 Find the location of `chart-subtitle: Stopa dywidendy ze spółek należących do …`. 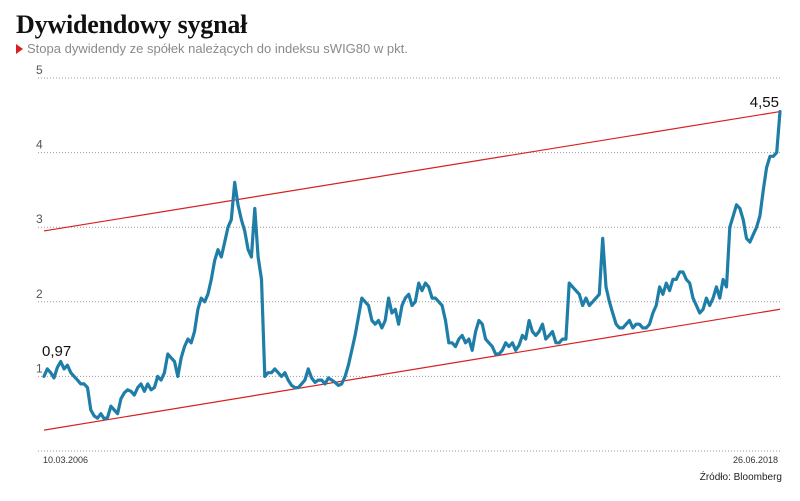

chart-subtitle: Stopa dywidendy ze spółek należących do … is located at coordinates (212, 48).